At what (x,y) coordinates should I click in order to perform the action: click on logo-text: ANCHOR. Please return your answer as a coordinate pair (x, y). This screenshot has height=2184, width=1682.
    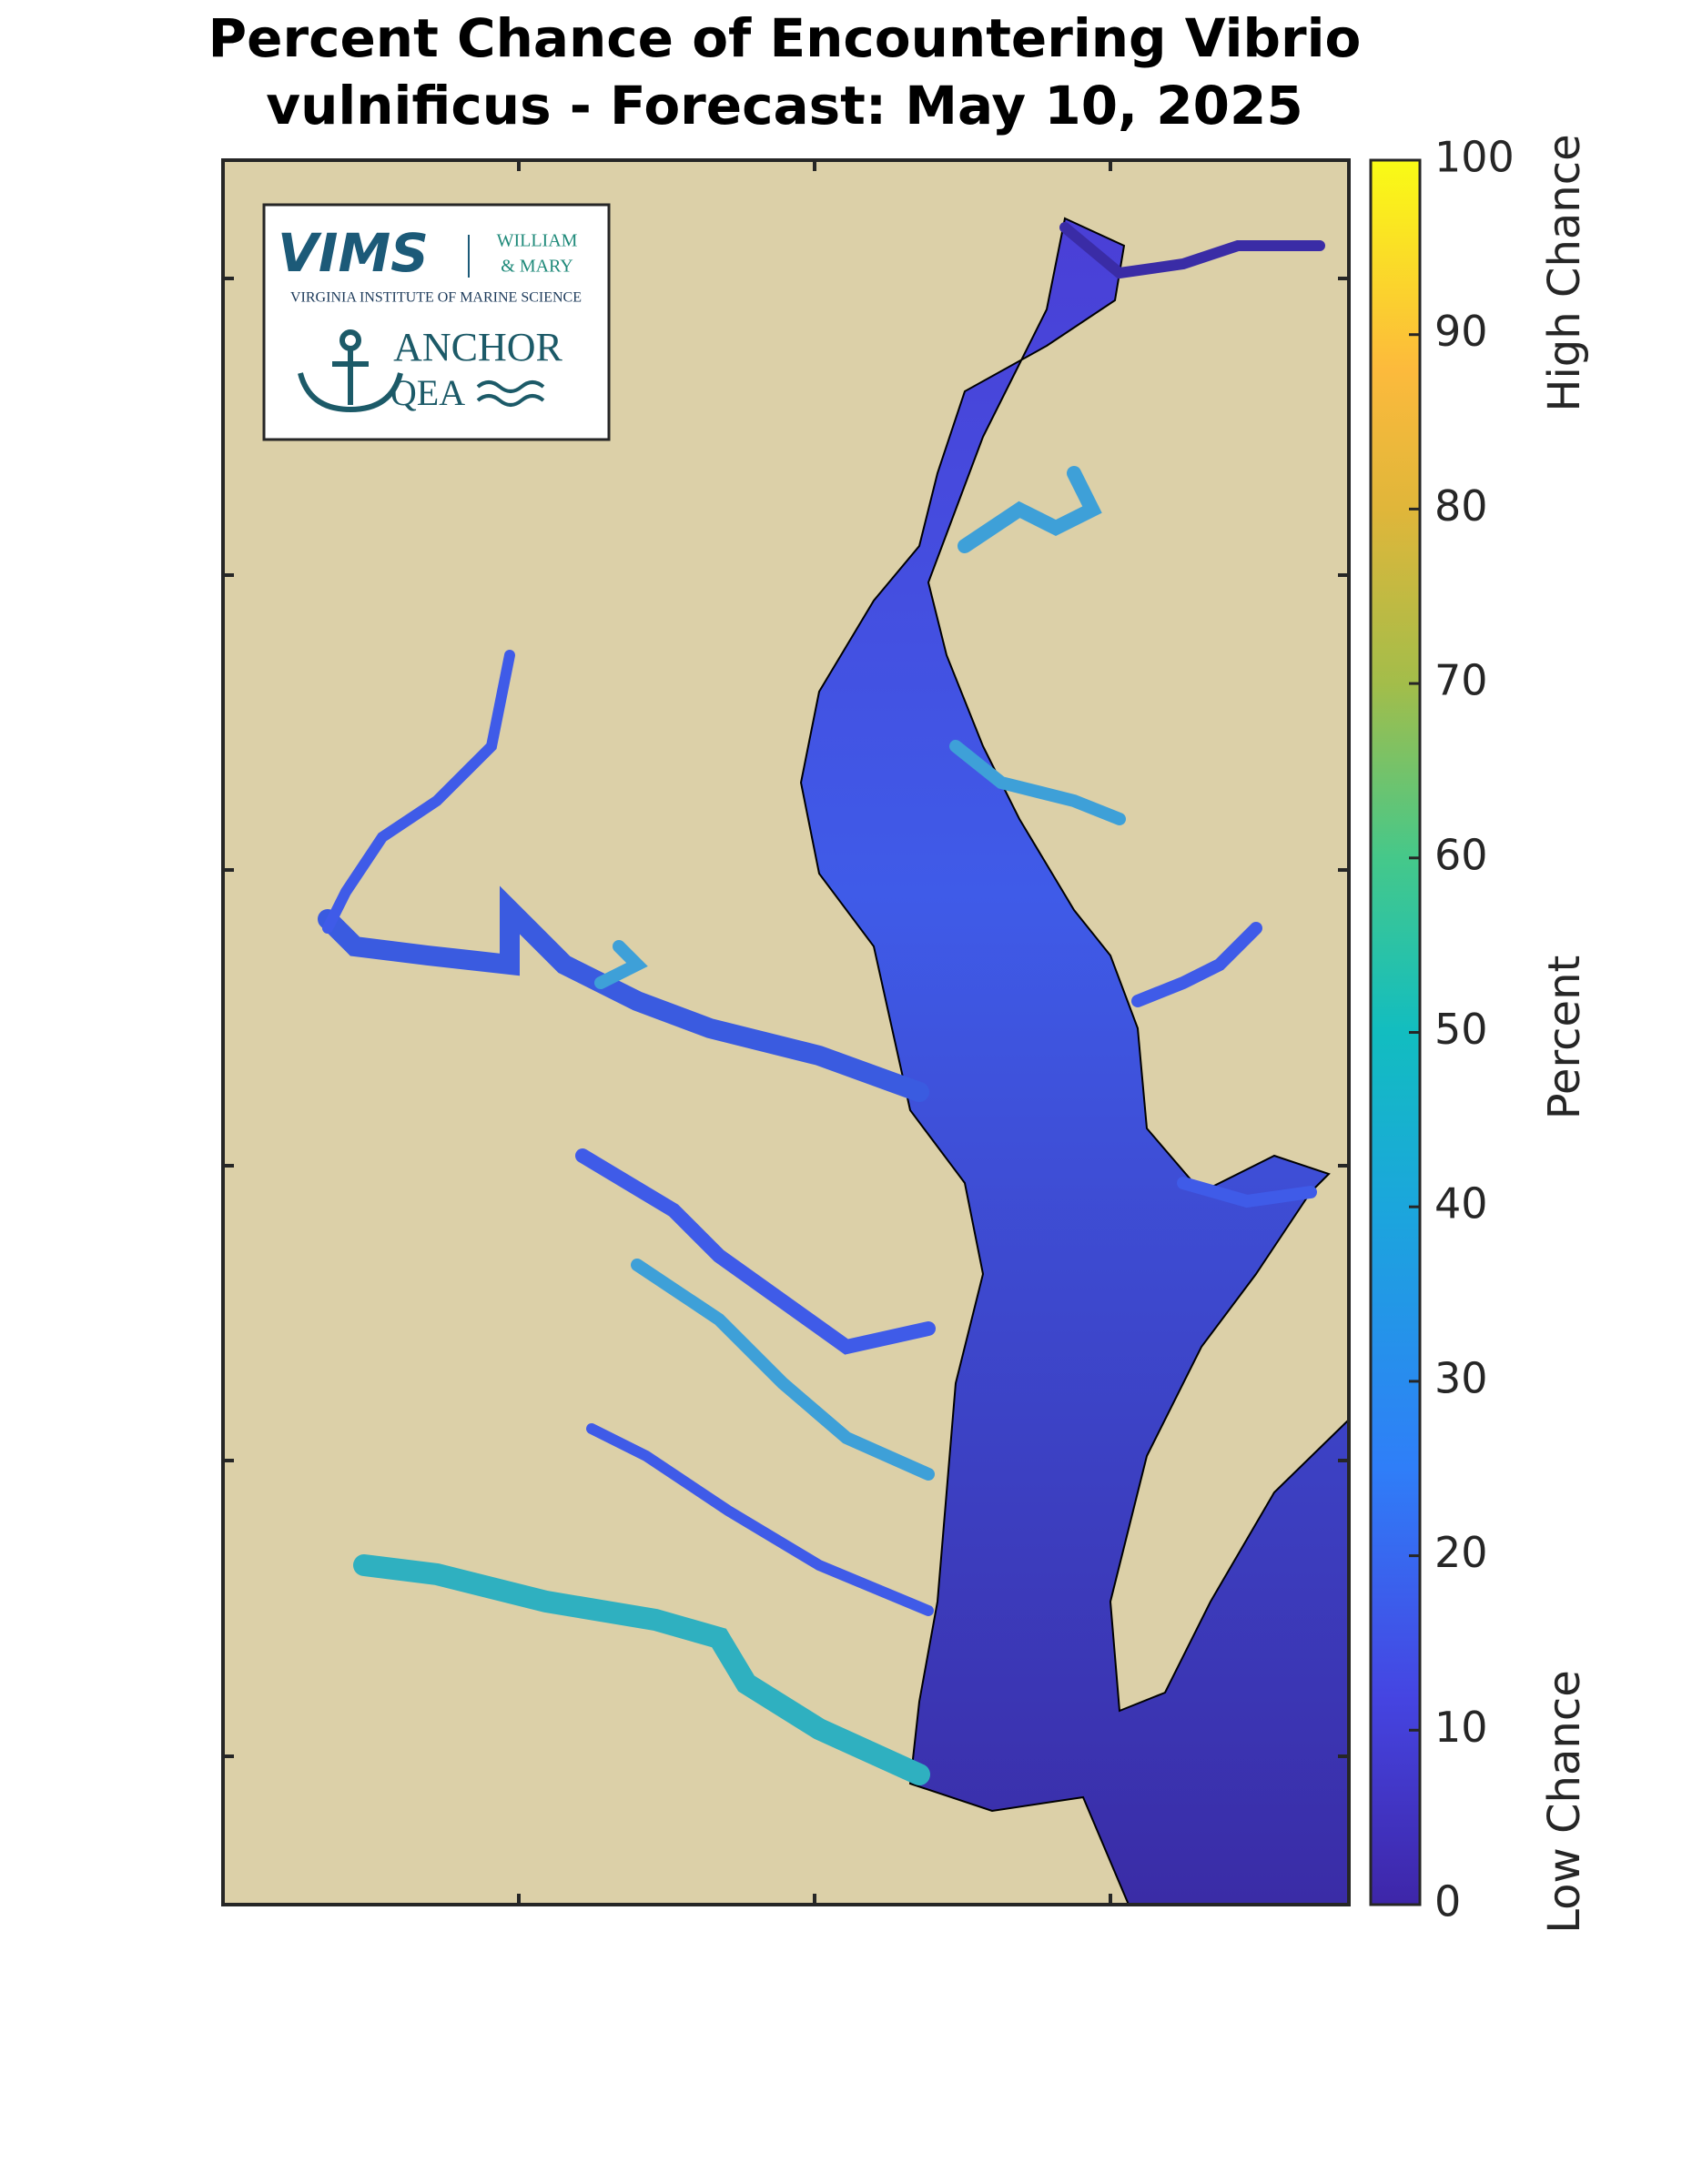
    Looking at the image, I should click on (478, 347).